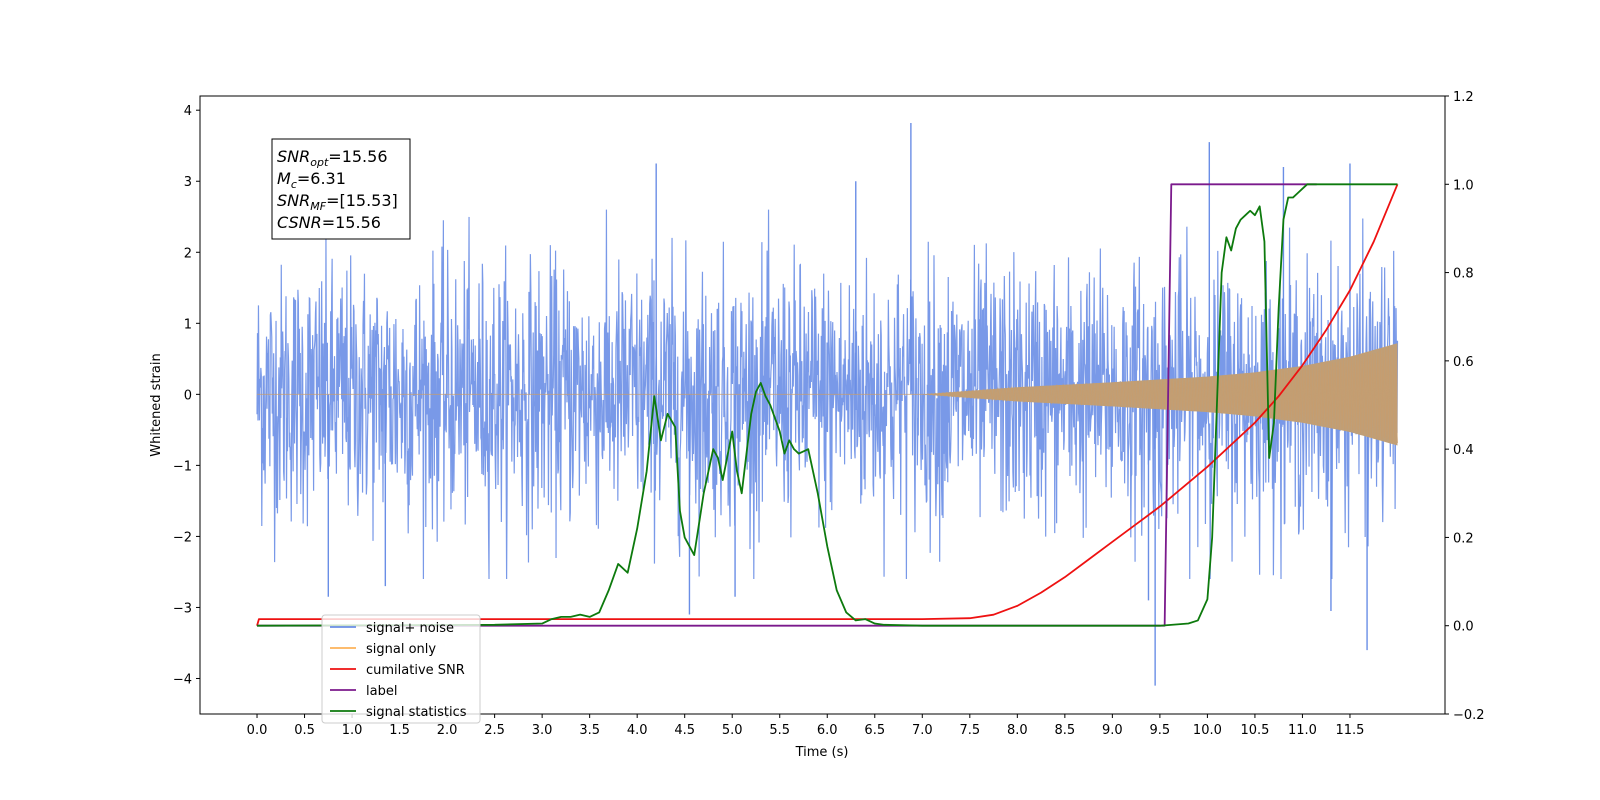  What do you see at coordinates (969, 730) in the screenshot?
I see `x-tick-label: 7.5` at bounding box center [969, 730].